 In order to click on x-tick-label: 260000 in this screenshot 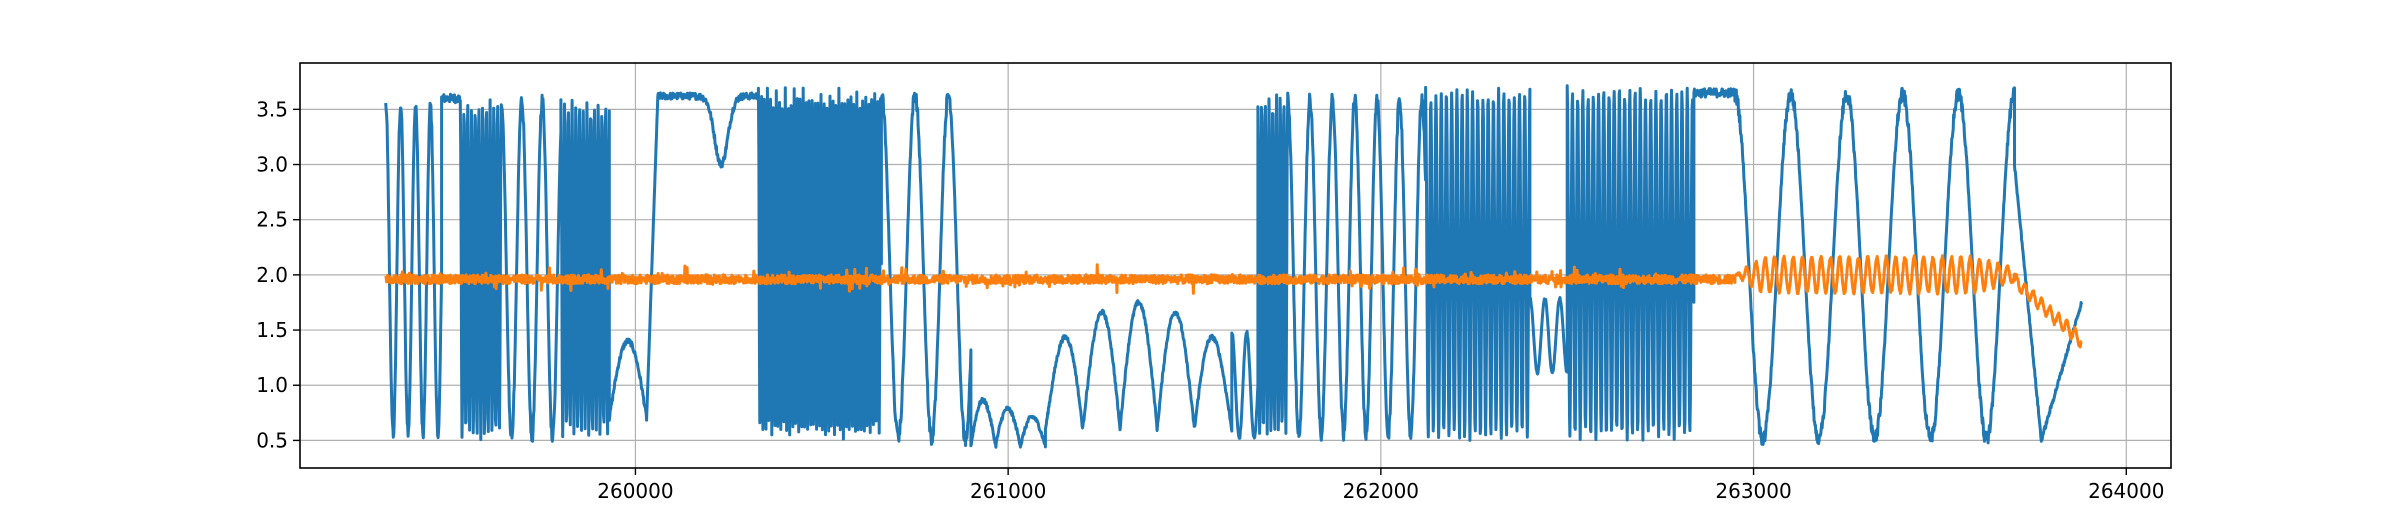, I will do `click(635, 491)`.